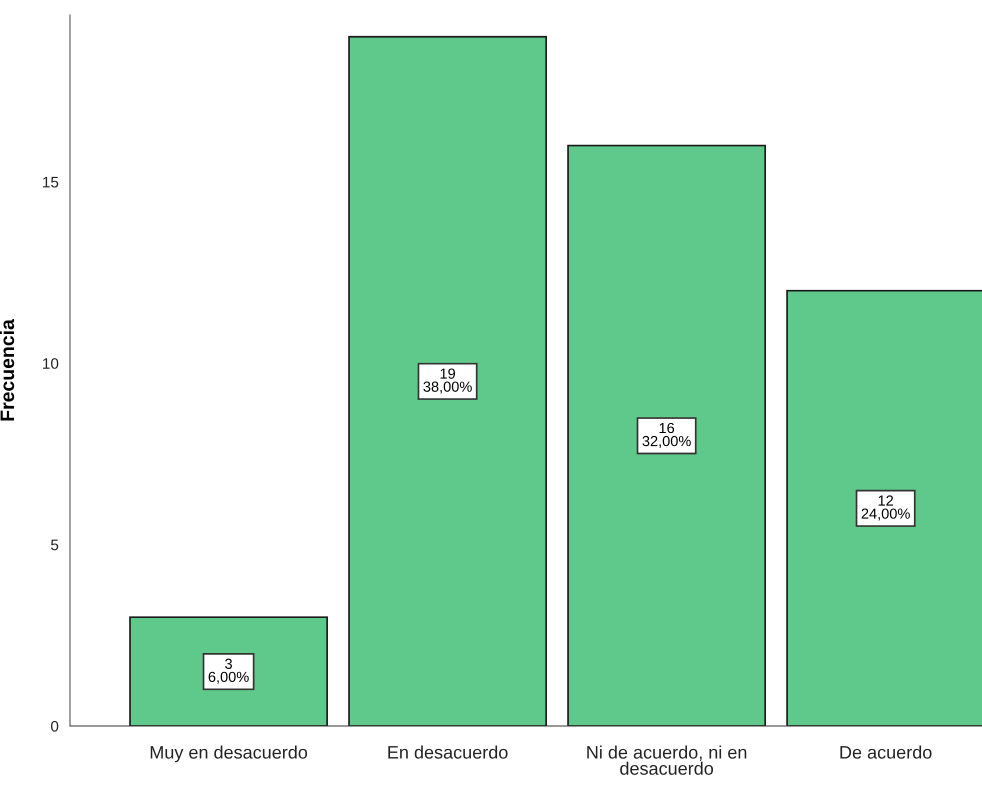 The height and width of the screenshot is (809, 982). What do you see at coordinates (50, 363) in the screenshot?
I see `y-tick-label: 10` at bounding box center [50, 363].